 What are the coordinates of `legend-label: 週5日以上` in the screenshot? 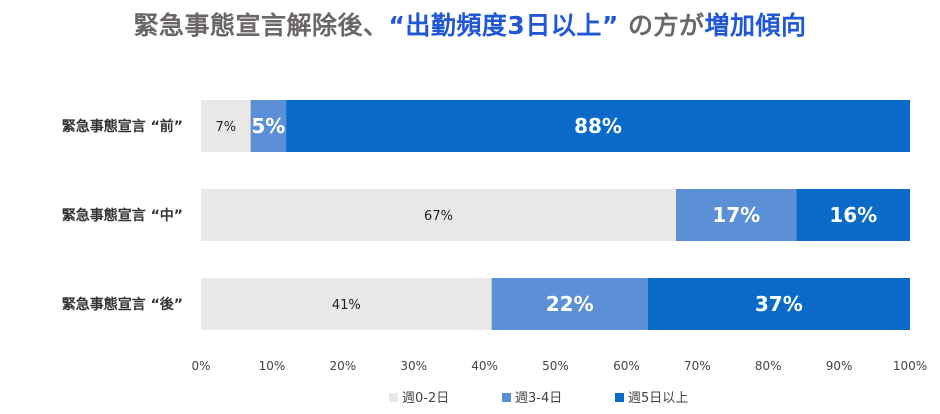 It's located at (658, 398).